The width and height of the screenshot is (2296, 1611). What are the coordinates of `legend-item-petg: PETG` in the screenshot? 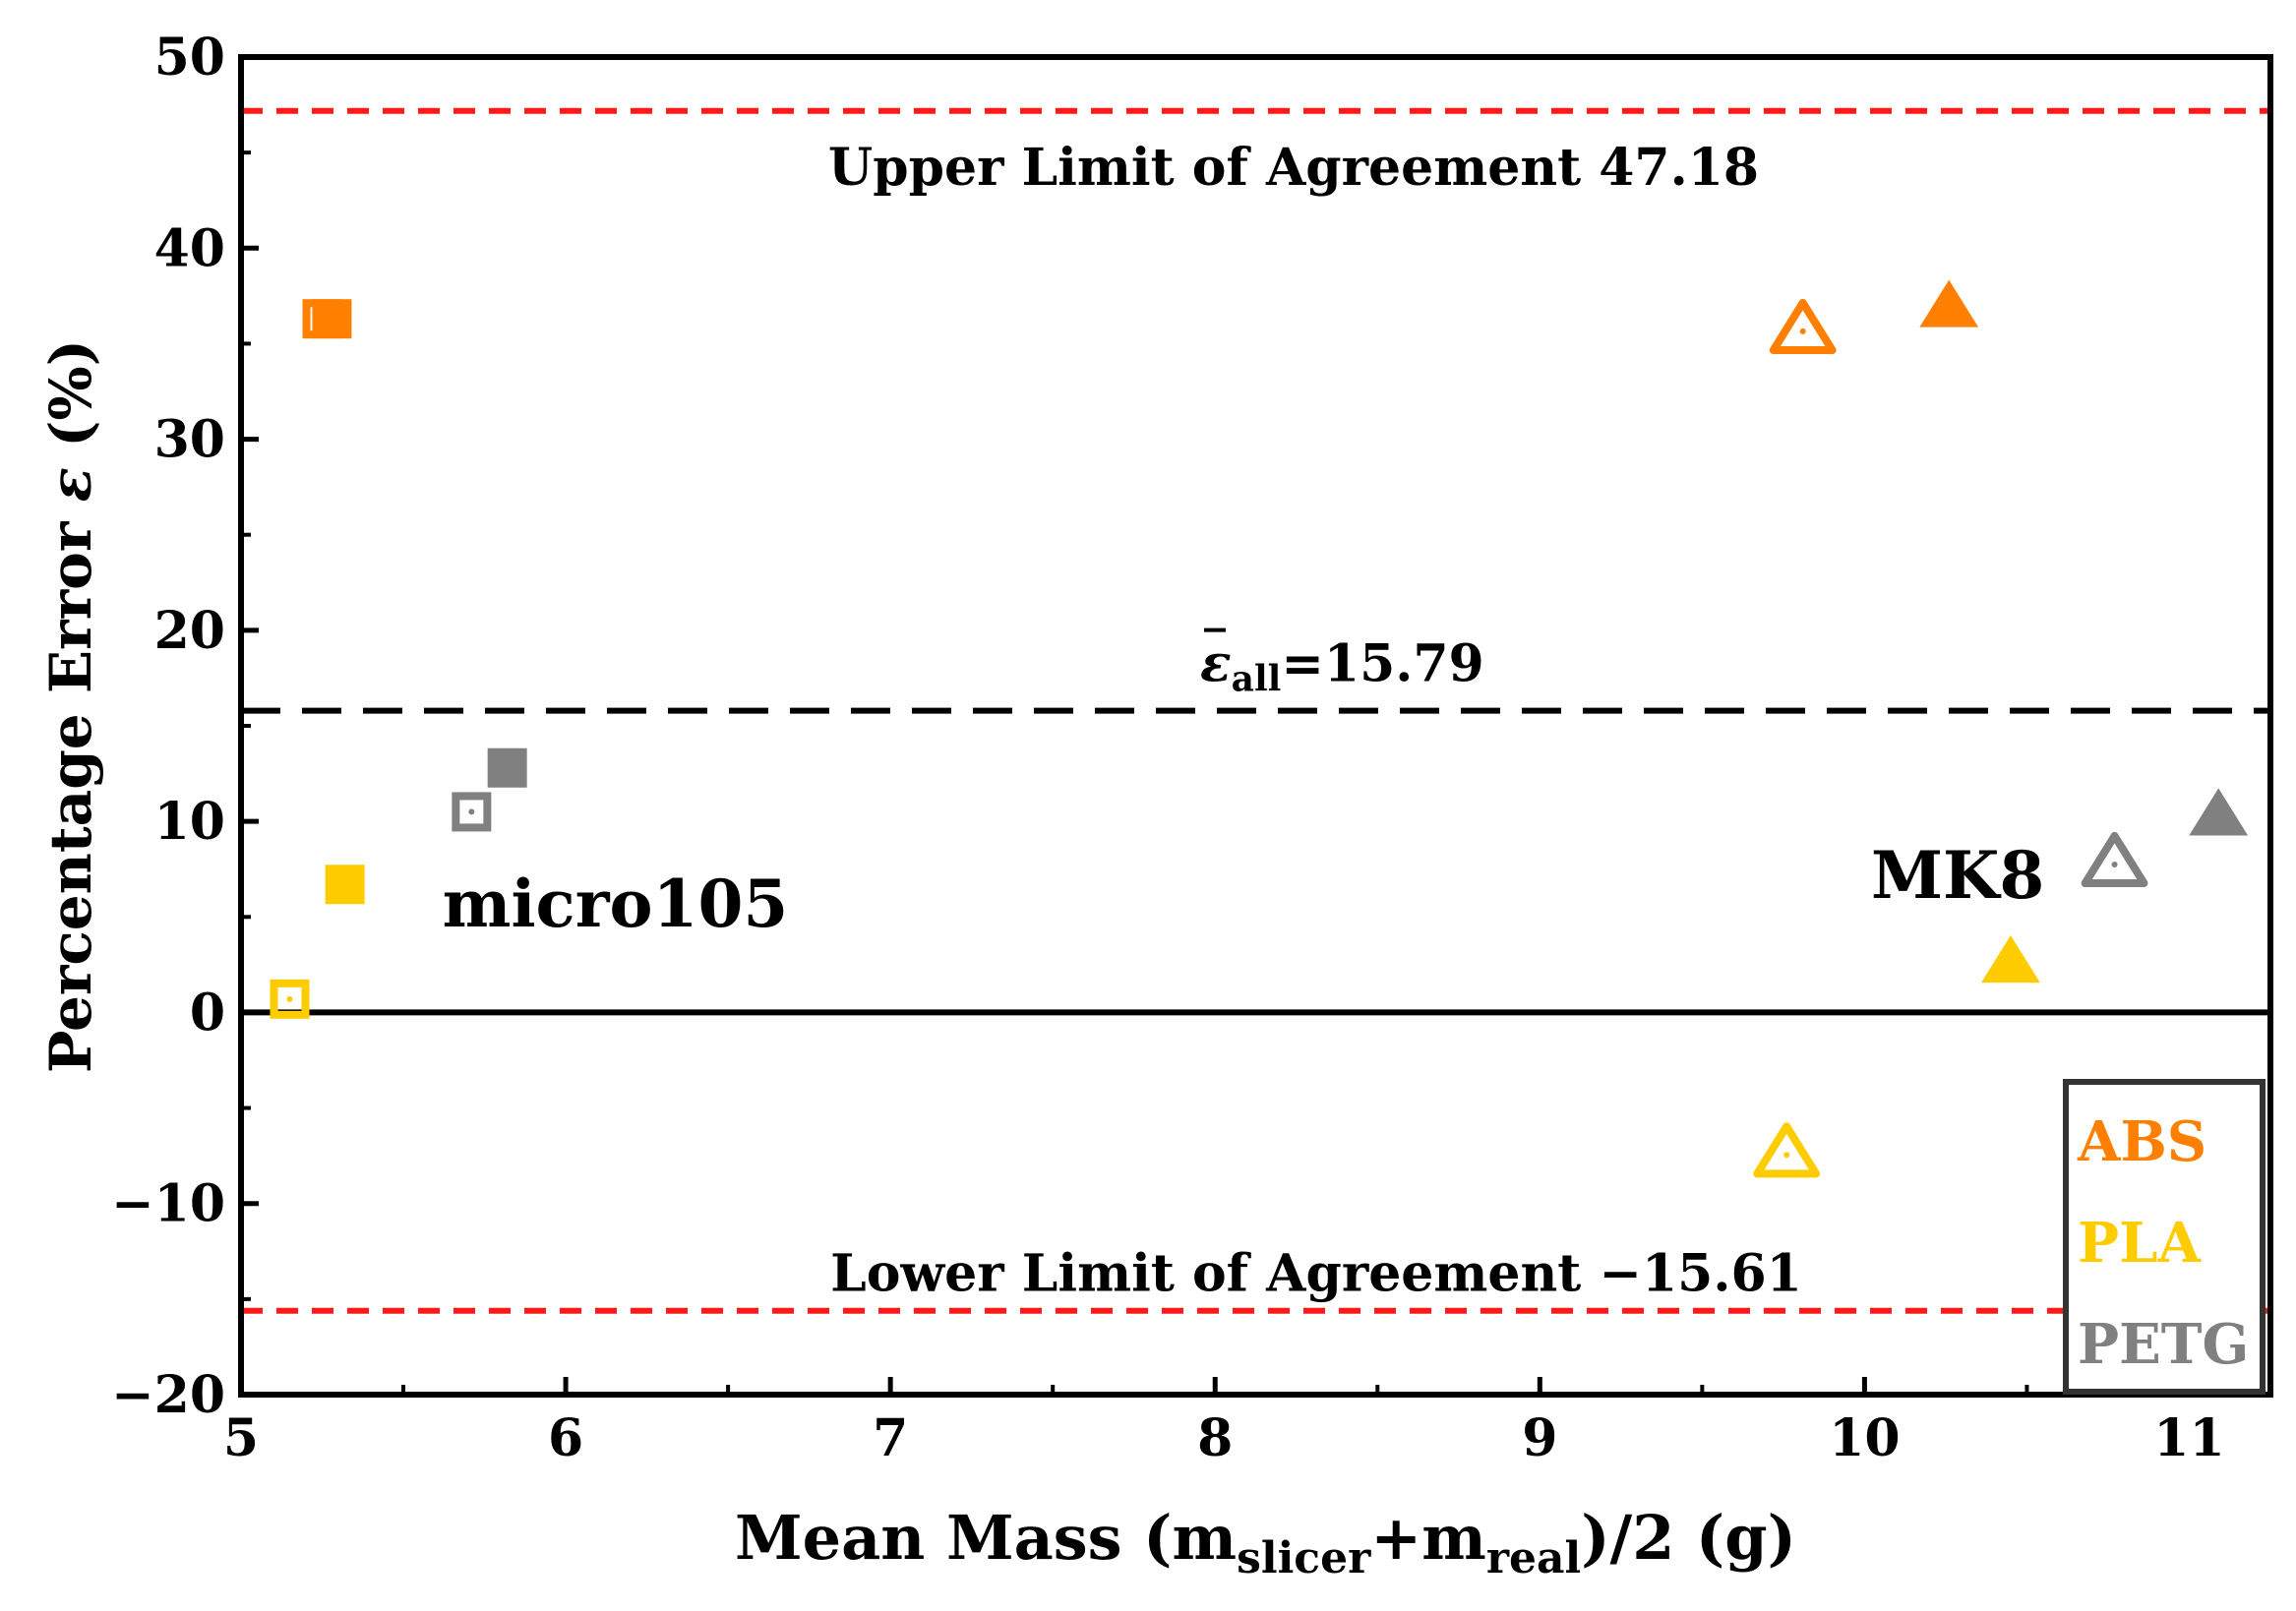 It's located at (2163, 1344).